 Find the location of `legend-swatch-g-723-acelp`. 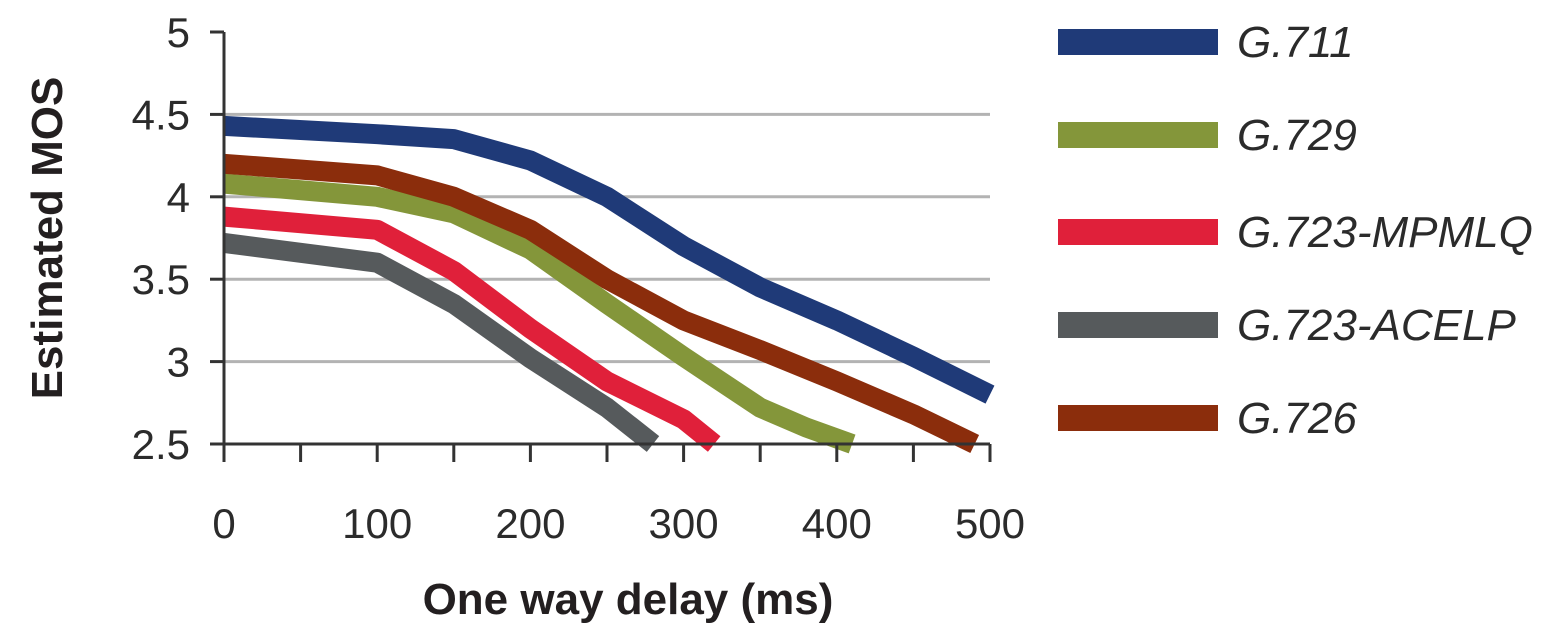

legend-swatch-g-723-acelp is located at coordinates (1138, 325).